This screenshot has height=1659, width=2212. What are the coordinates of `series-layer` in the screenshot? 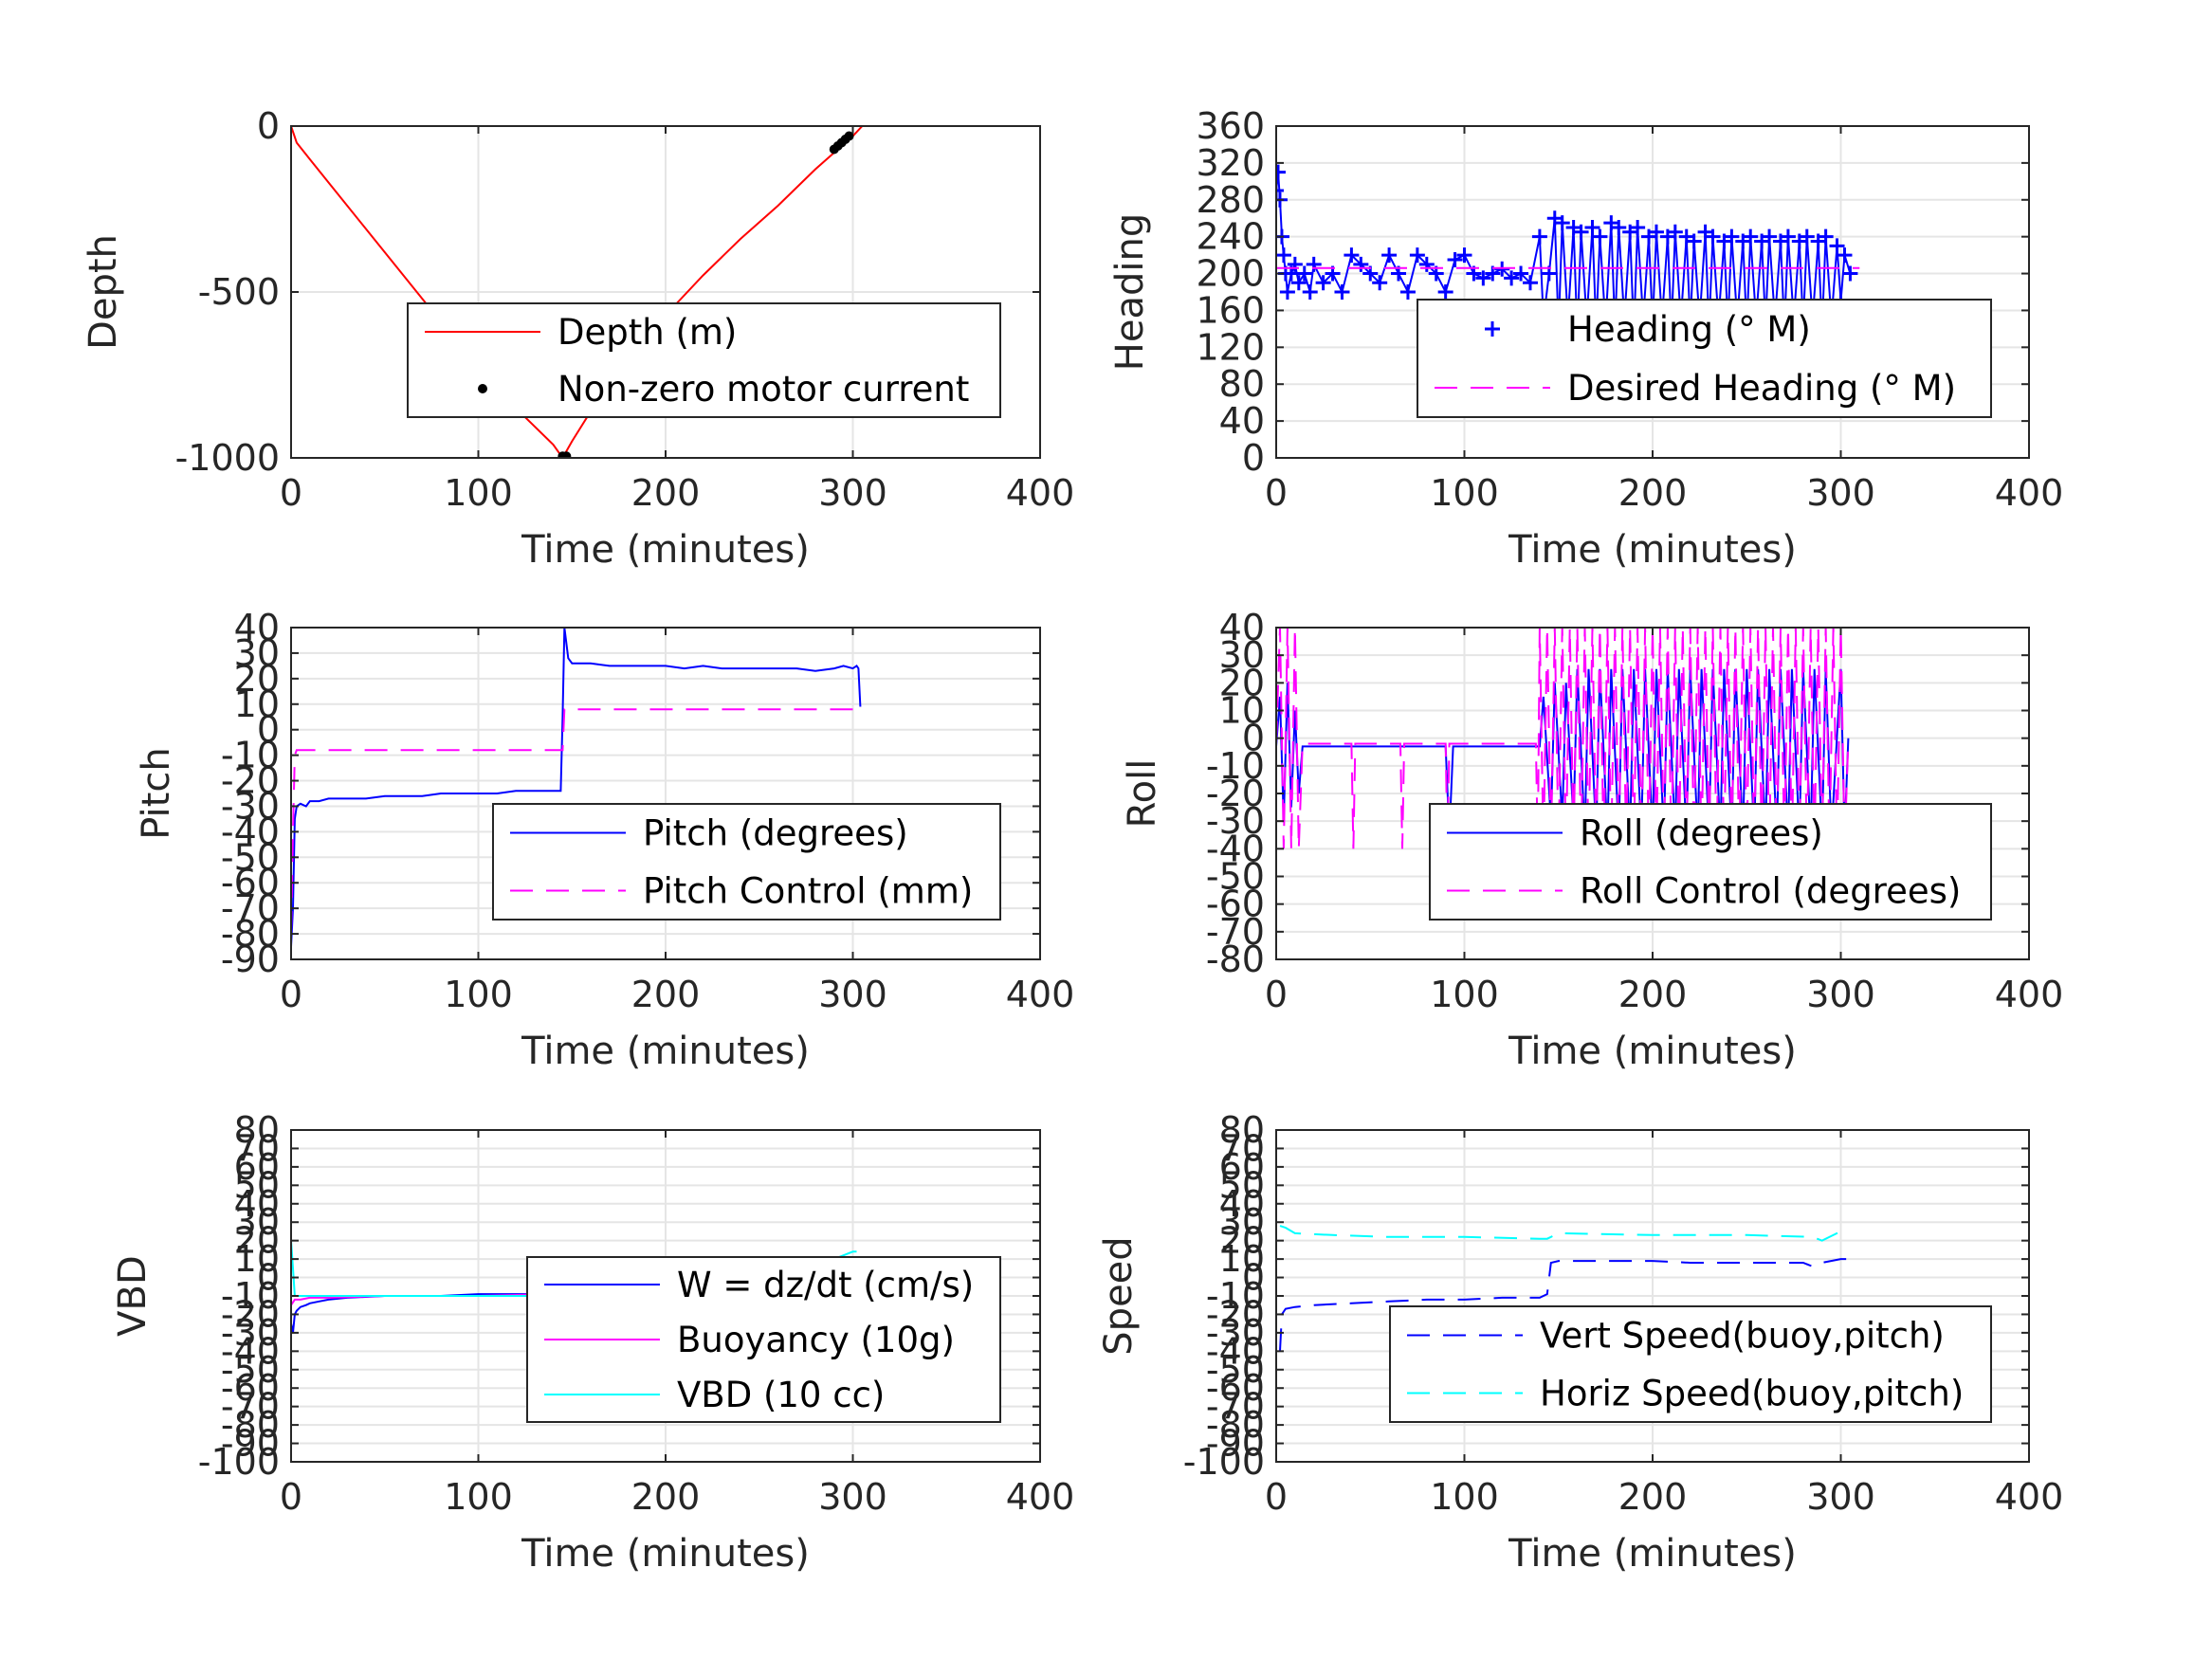 It's located at (577, 292).